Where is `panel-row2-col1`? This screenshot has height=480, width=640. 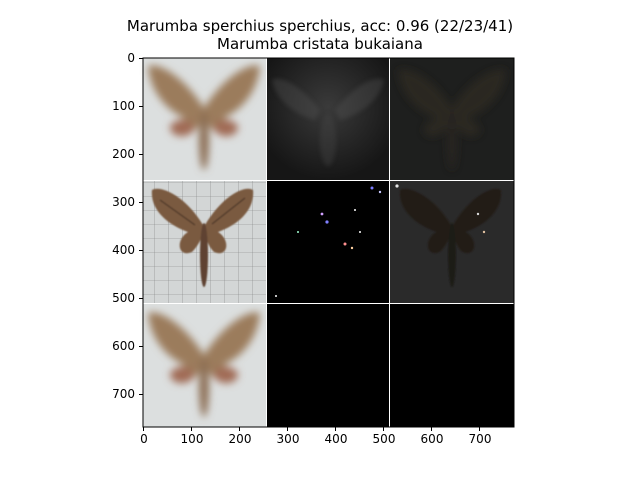
panel-row2-col1 is located at coordinates (204, 242).